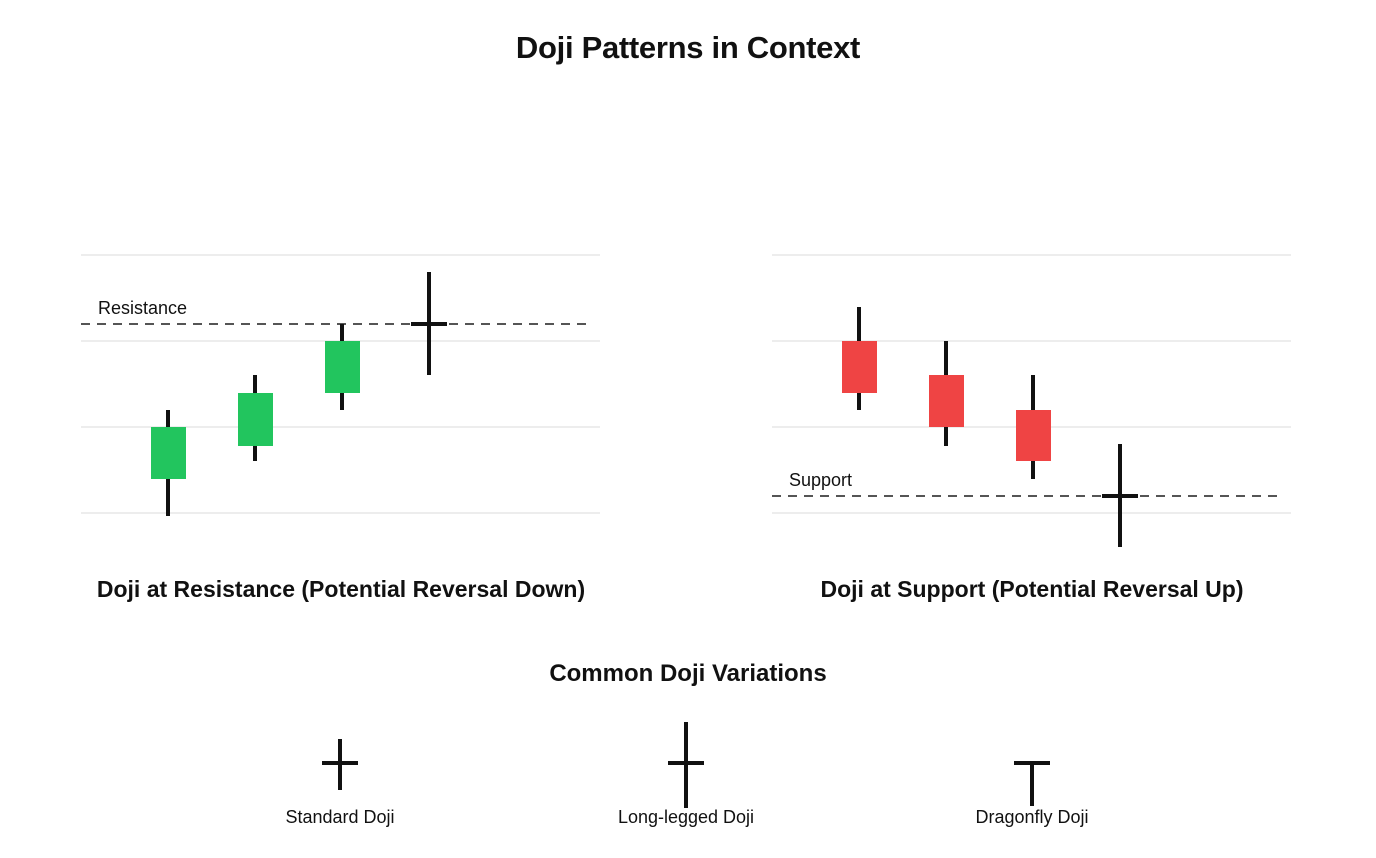 This screenshot has width=1376, height=858. I want to click on standard-doji-icon, so click(340, 757).